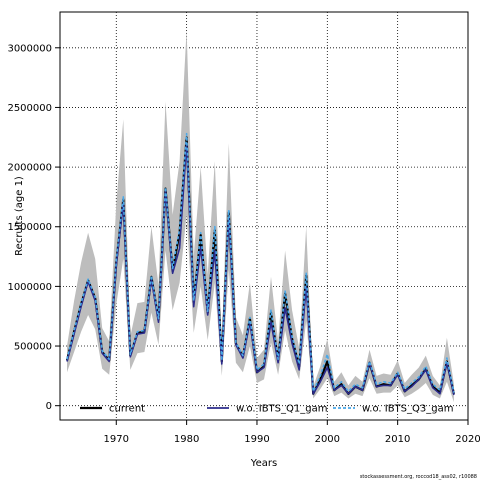 This screenshot has width=480, height=480. What do you see at coordinates (467, 439) in the screenshot?
I see `x-tick-label: 2020` at bounding box center [467, 439].